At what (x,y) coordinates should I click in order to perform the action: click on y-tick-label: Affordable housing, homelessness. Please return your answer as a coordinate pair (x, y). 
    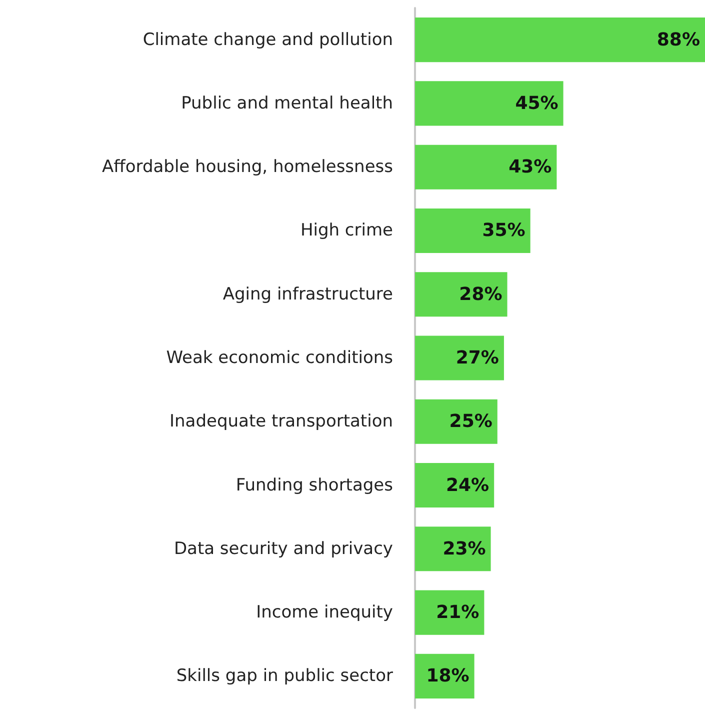
    Looking at the image, I should click on (248, 167).